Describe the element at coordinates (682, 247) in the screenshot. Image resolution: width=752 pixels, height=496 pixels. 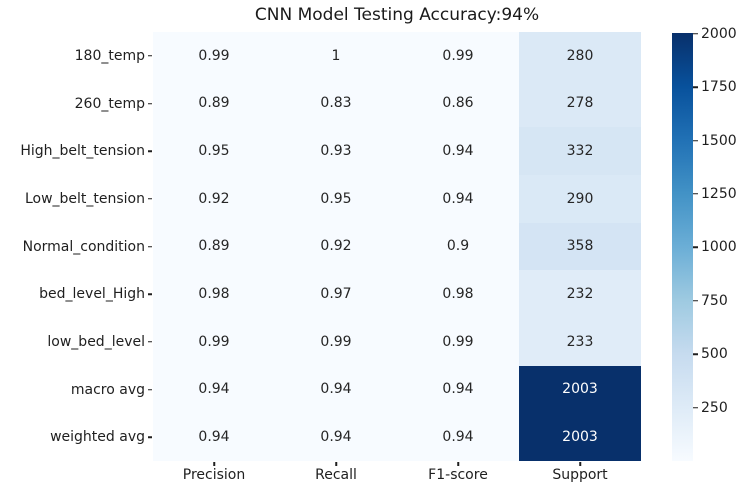
I see `colorbar-gradient` at that location.